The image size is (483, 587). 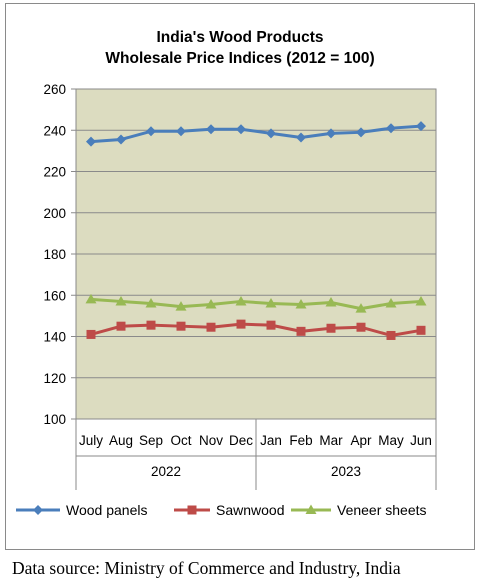 I want to click on x-group-label: 2023, so click(x=346, y=471).